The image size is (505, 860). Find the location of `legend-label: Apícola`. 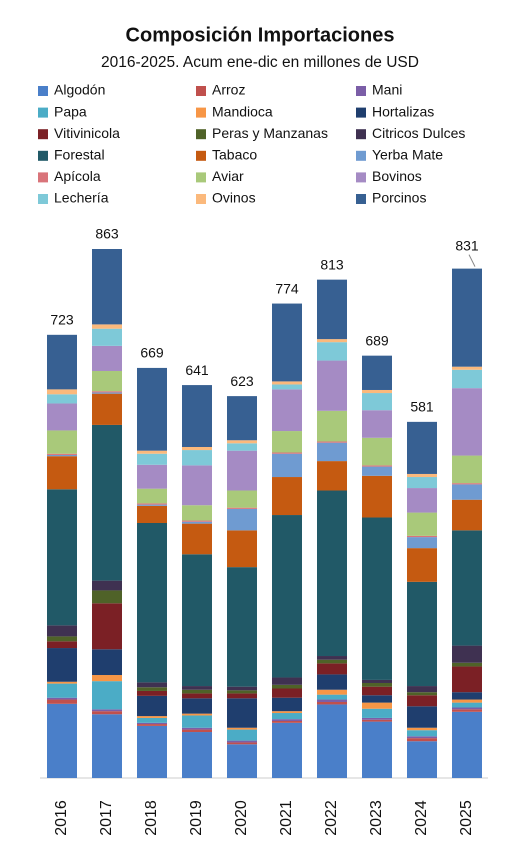

legend-label: Apícola is located at coordinates (77, 176).